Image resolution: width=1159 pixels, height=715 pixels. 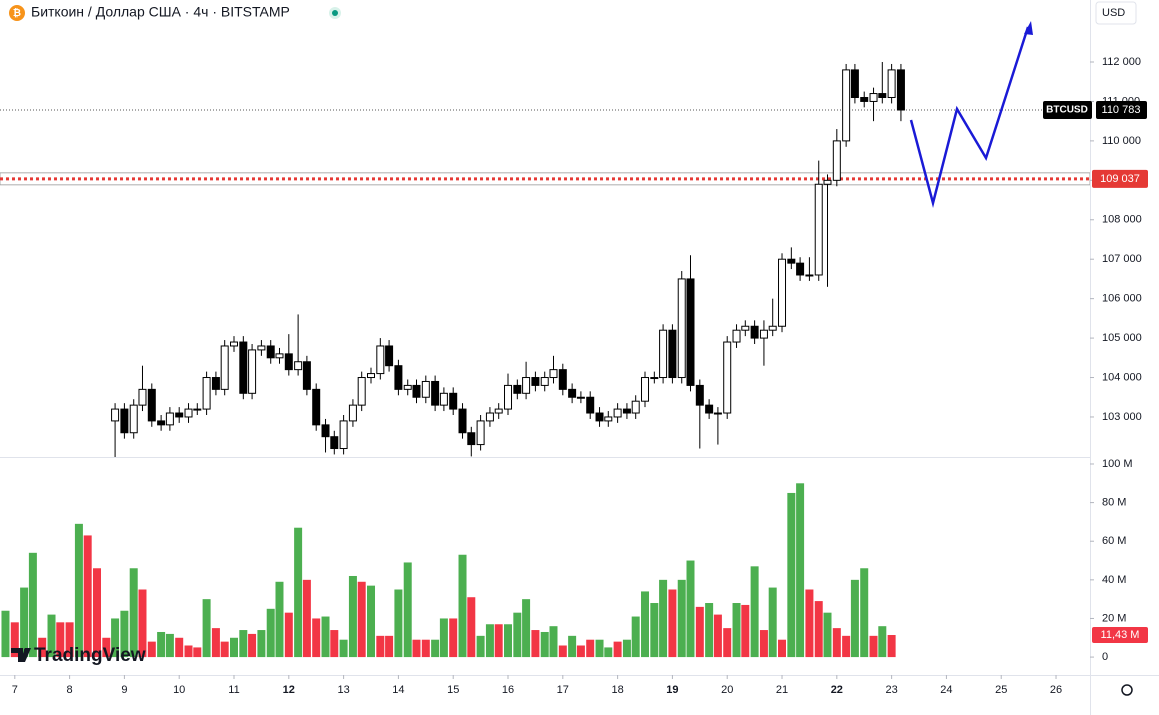 What do you see at coordinates (1105, 657) in the screenshot?
I see `volume-tick-label: 0` at bounding box center [1105, 657].